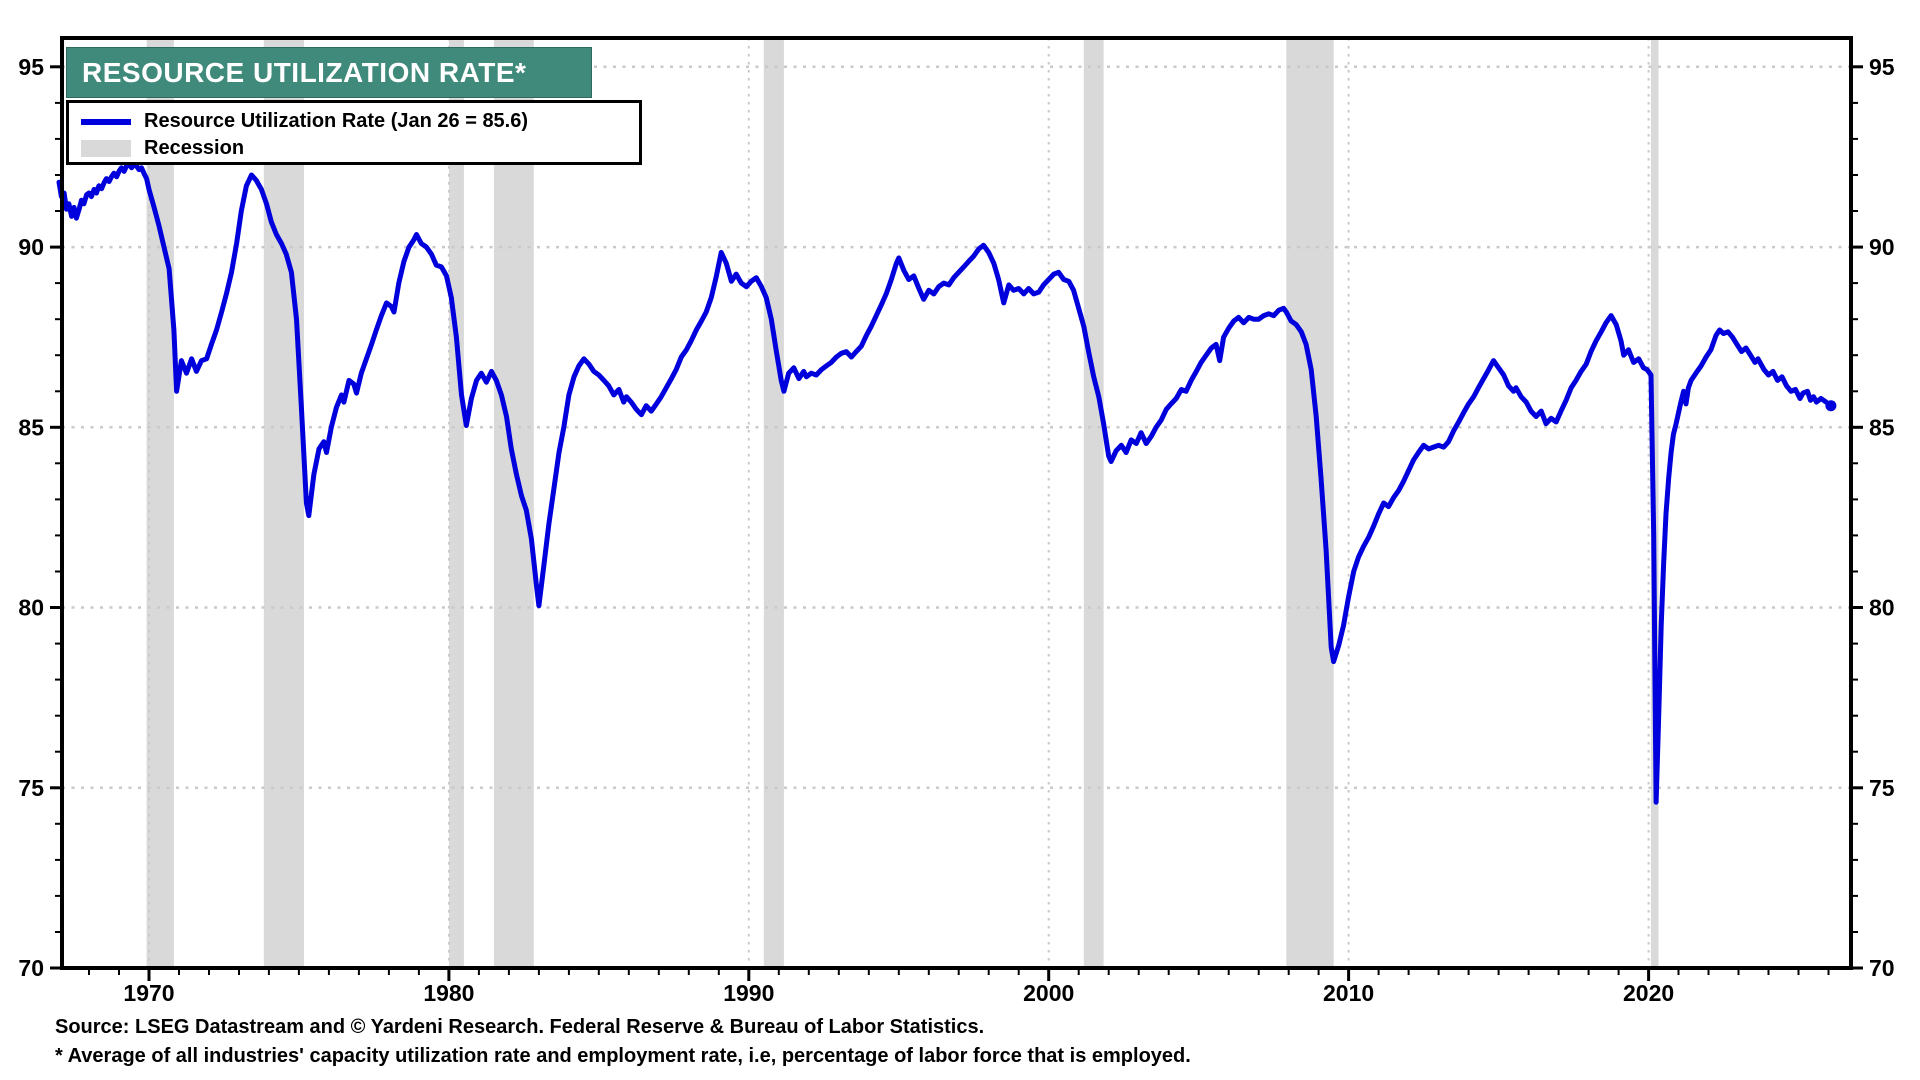 This screenshot has height=1080, width=1920. What do you see at coordinates (31, 788) in the screenshot?
I see `y-axis-label-left: 75` at bounding box center [31, 788].